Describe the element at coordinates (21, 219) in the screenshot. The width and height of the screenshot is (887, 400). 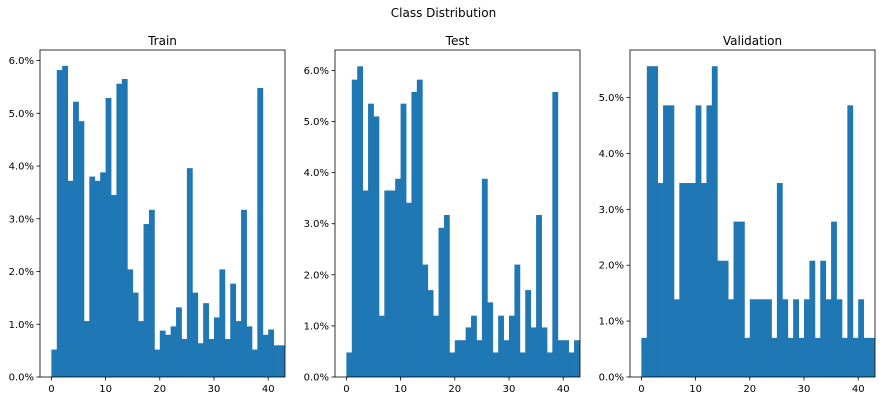
I see `train-ytick-label: 3.0%` at that location.